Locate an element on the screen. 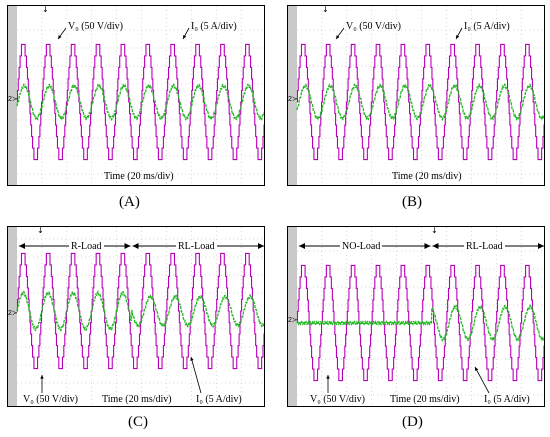 The image size is (550, 437). panel-caption: (B) is located at coordinates (412, 202).